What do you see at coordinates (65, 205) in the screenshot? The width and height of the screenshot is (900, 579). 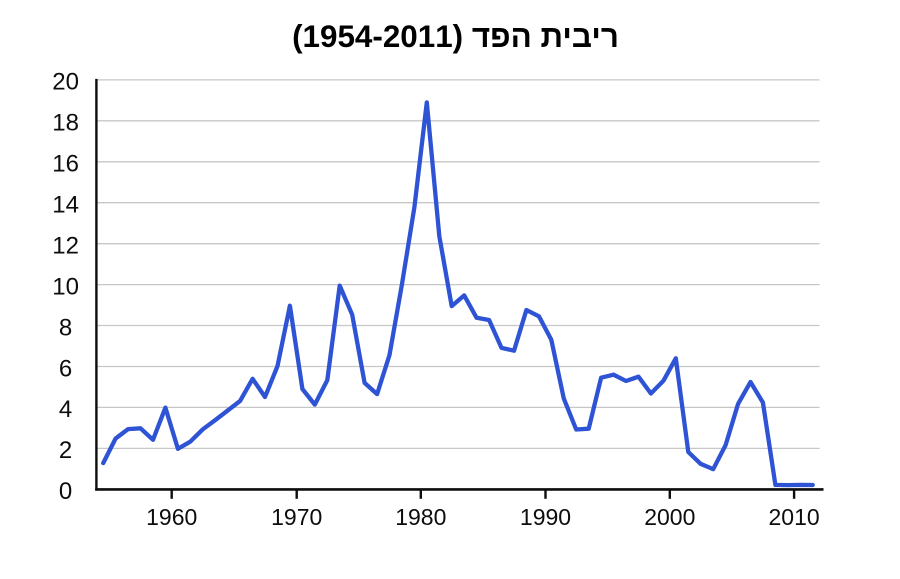 I see `svg-text: 14` at bounding box center [65, 205].